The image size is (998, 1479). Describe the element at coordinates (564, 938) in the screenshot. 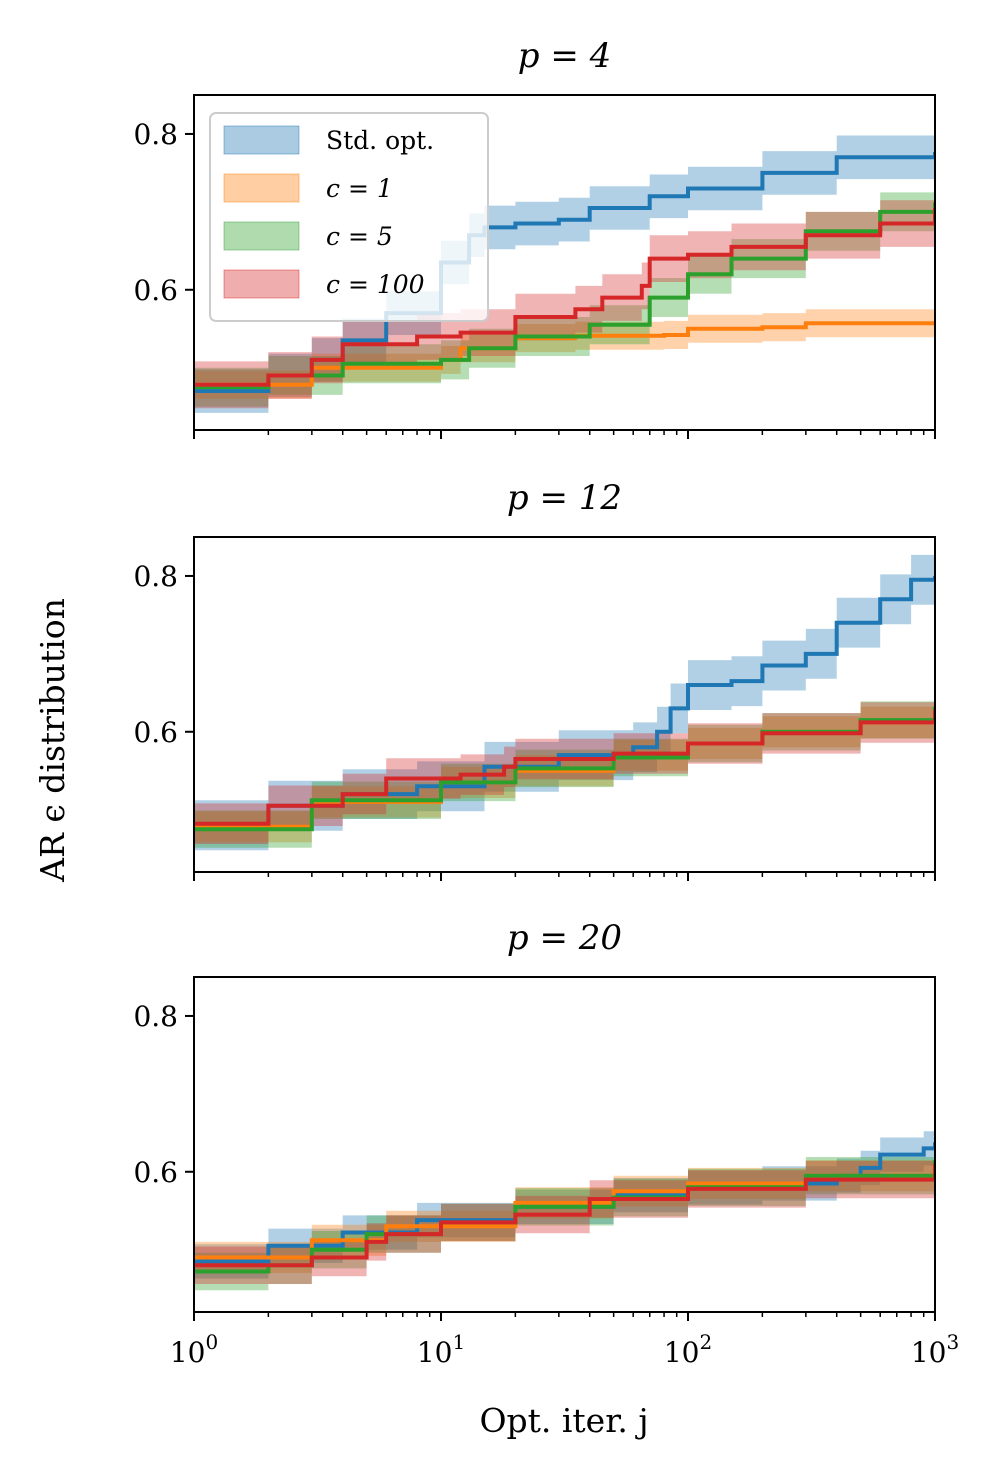

I see `panel-title: p = 20` at that location.